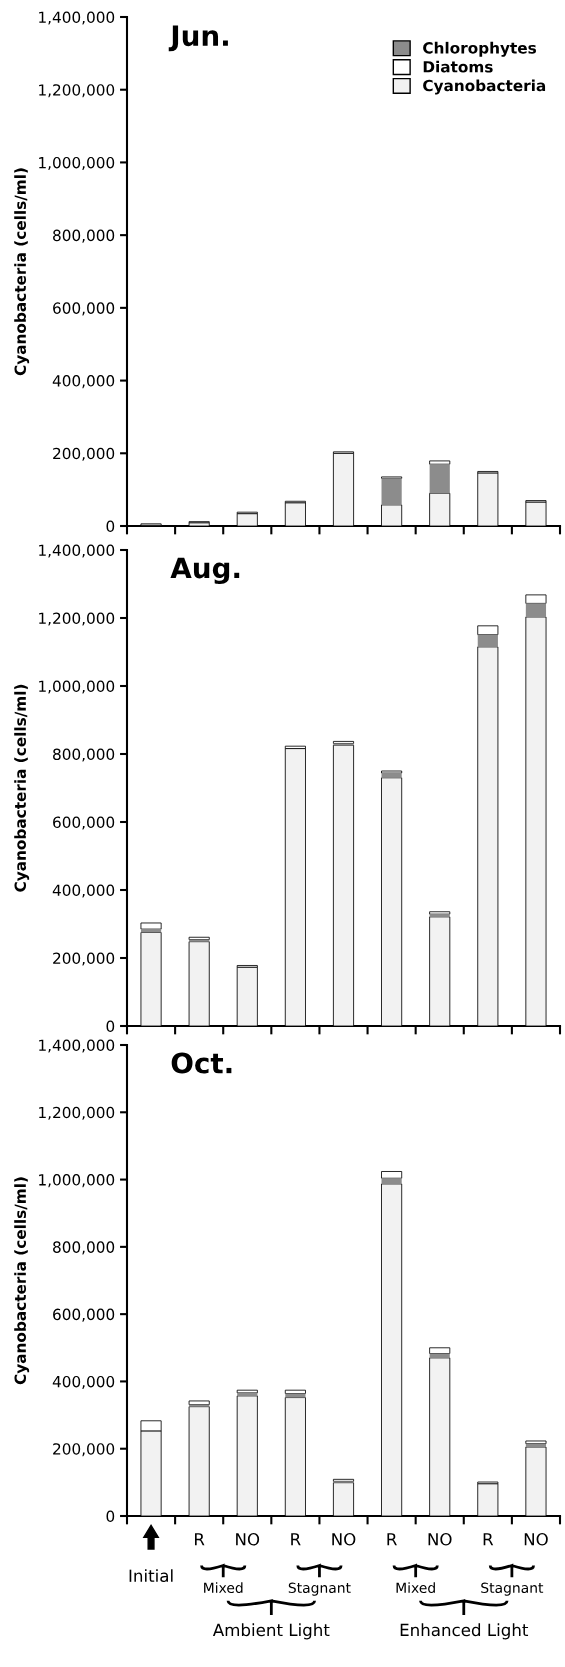  Describe the element at coordinates (458, 66) in the screenshot. I see `legend-label: Diatoms` at that location.